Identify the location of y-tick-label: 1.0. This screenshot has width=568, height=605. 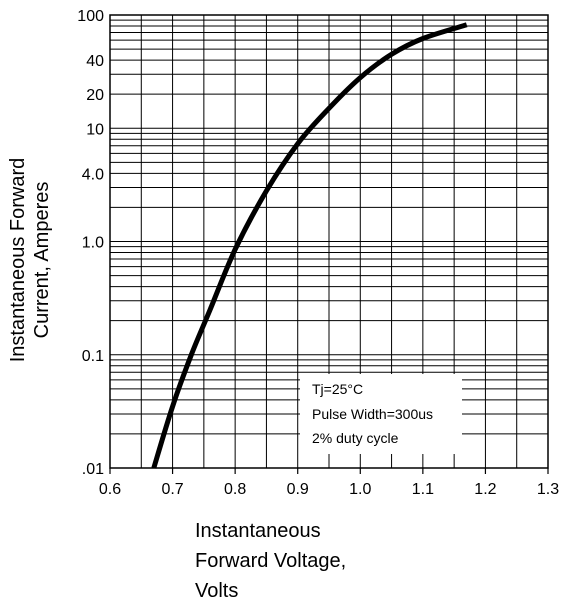
(93, 243).